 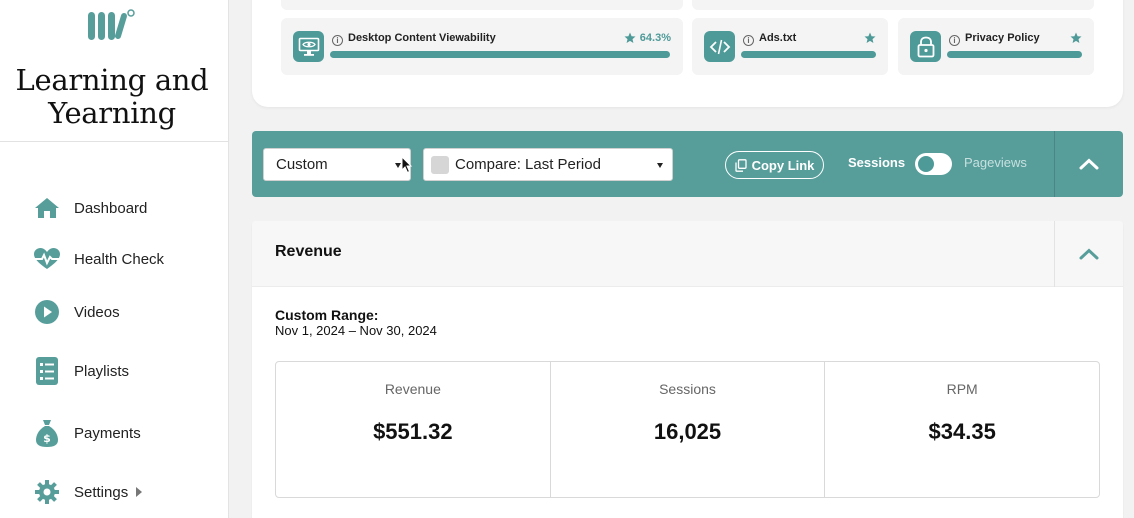 What do you see at coordinates (47, 208) in the screenshot?
I see `home-icon` at bounding box center [47, 208].